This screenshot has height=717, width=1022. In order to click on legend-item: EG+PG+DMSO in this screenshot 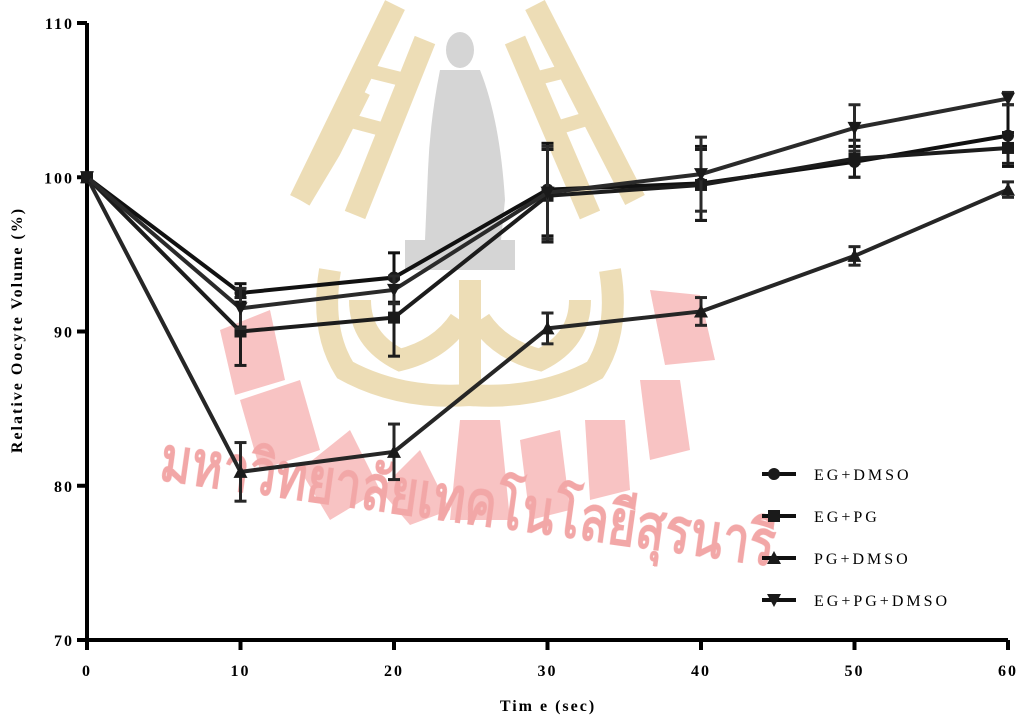, I will do `click(856, 601)`.